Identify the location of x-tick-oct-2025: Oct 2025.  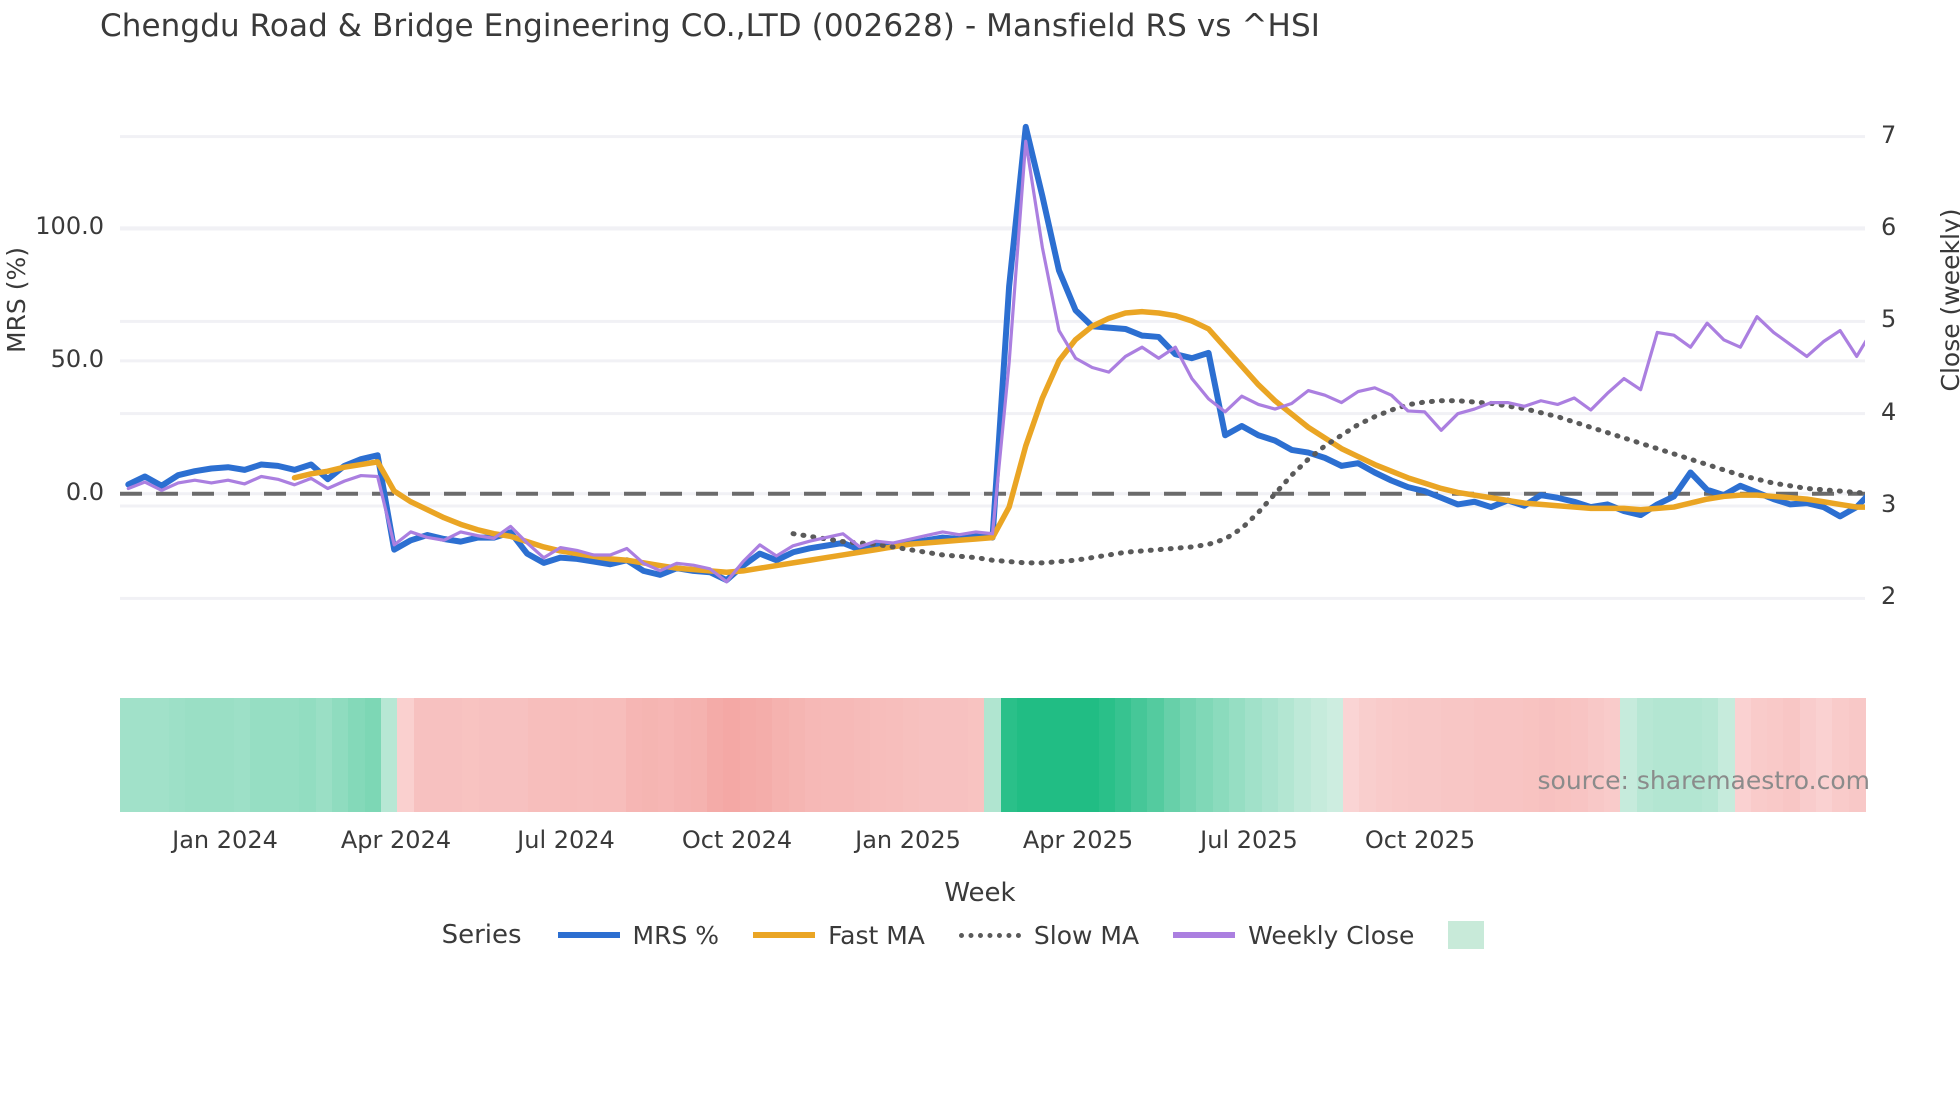
(1420, 840).